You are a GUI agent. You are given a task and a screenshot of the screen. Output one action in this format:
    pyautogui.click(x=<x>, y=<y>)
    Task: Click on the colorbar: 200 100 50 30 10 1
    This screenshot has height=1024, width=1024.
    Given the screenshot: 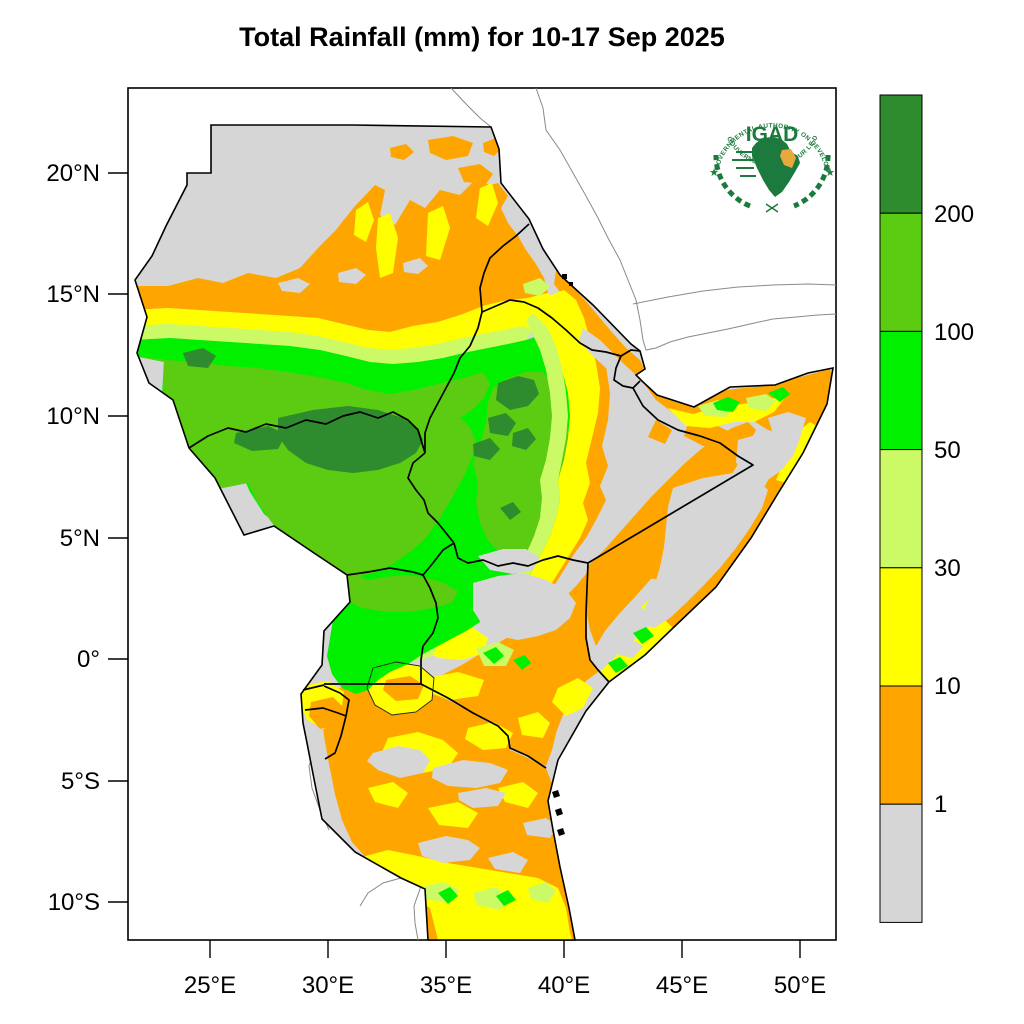 What is the action you would take?
    pyautogui.click(x=926, y=508)
    